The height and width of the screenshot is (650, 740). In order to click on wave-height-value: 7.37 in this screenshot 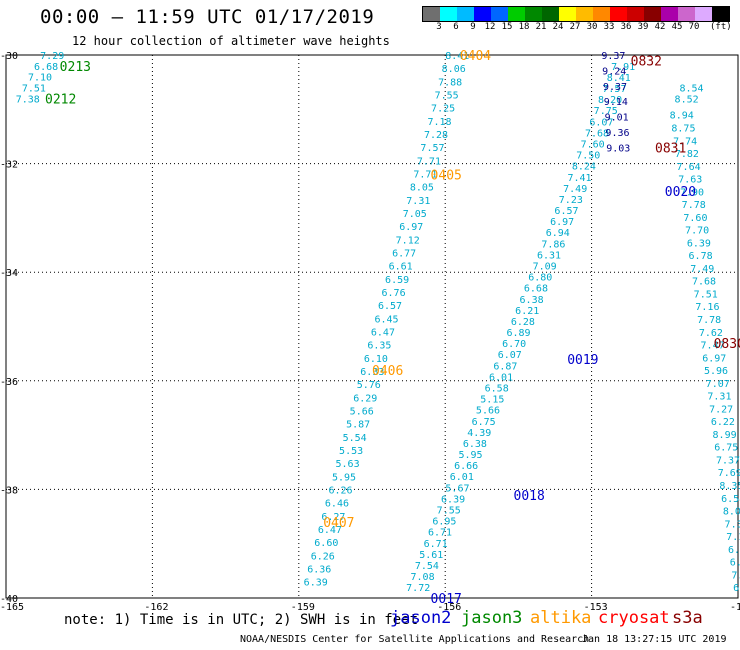, I will do `click(728, 460)`.